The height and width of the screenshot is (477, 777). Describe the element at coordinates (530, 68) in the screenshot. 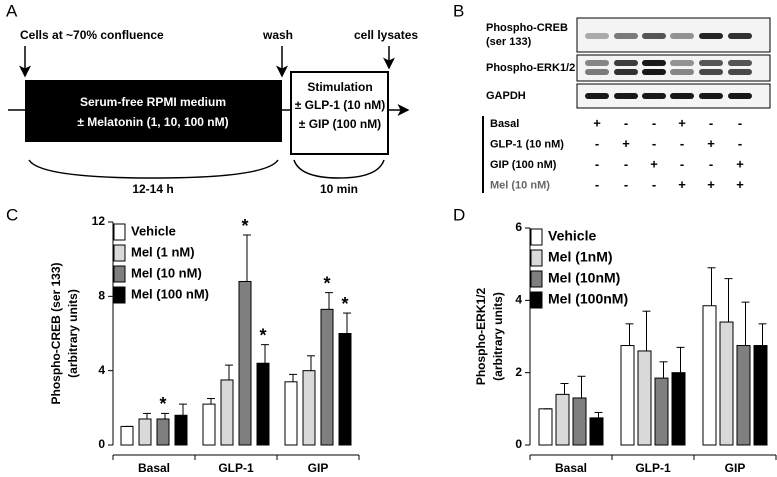

I see `blot-label: Phospho-ERK1/2` at that location.